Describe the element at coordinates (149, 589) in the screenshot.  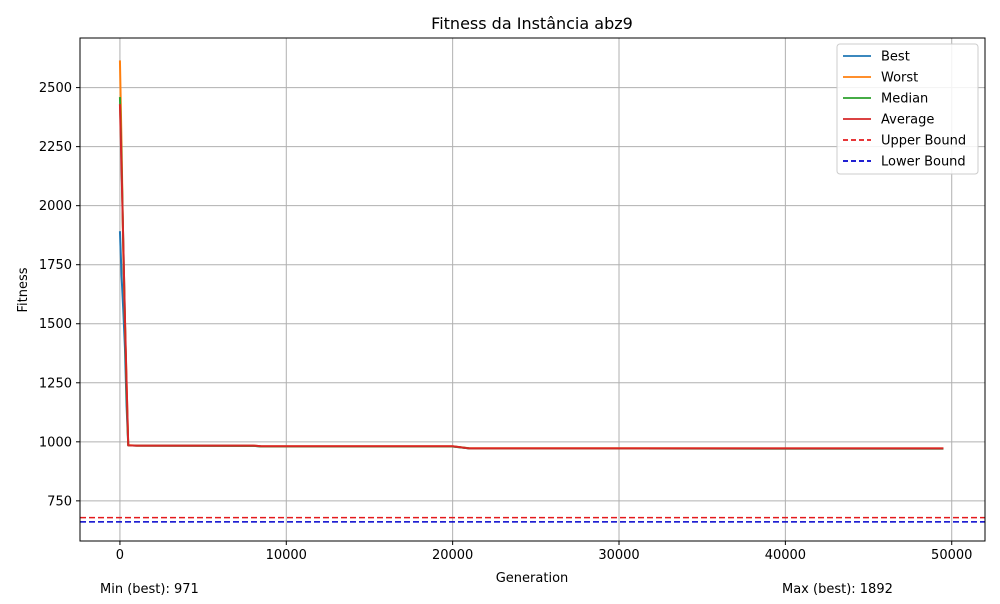
I see `min-best-note: Min (best): 971` at that location.